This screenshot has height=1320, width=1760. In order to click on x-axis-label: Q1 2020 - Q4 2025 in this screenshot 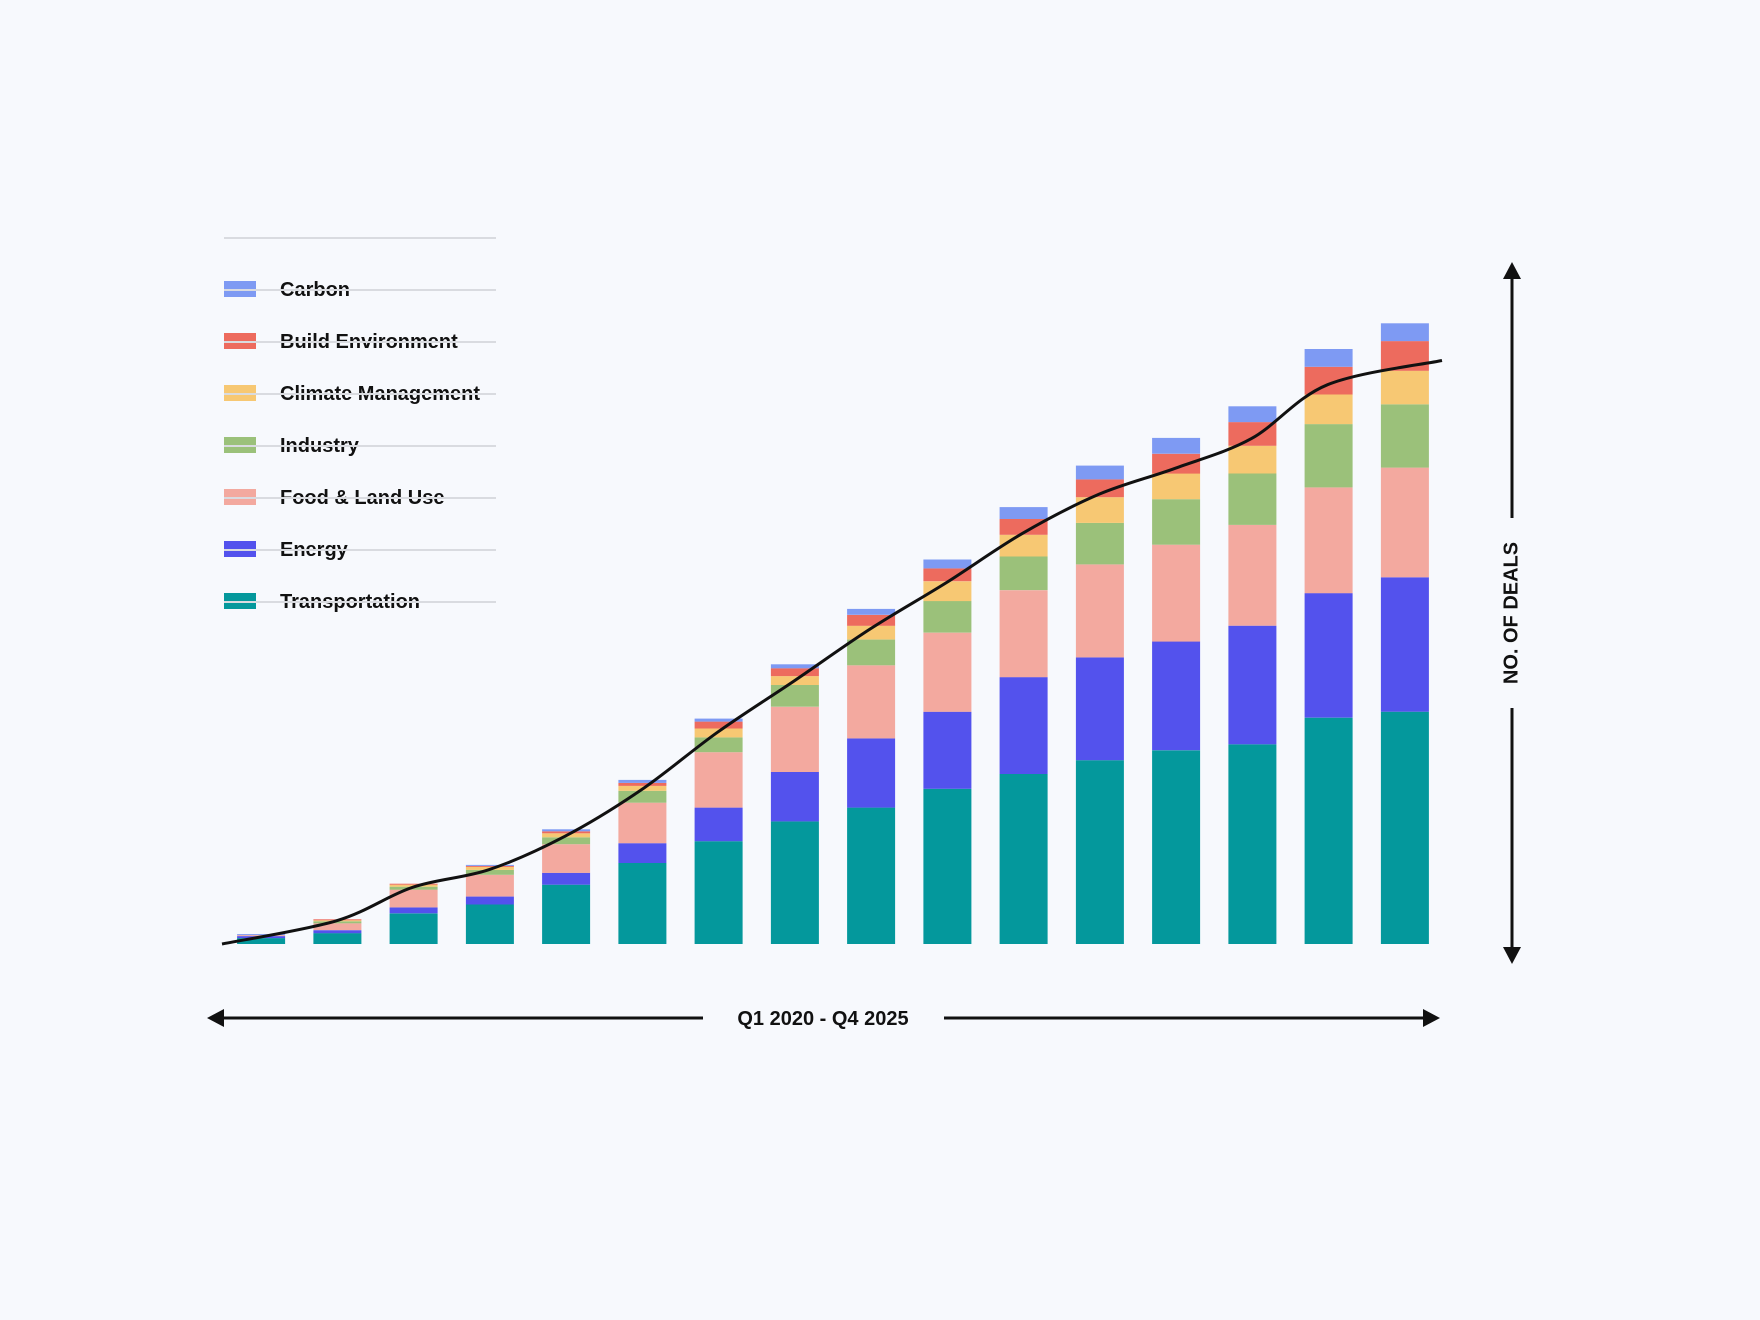, I will do `click(822, 1019)`.